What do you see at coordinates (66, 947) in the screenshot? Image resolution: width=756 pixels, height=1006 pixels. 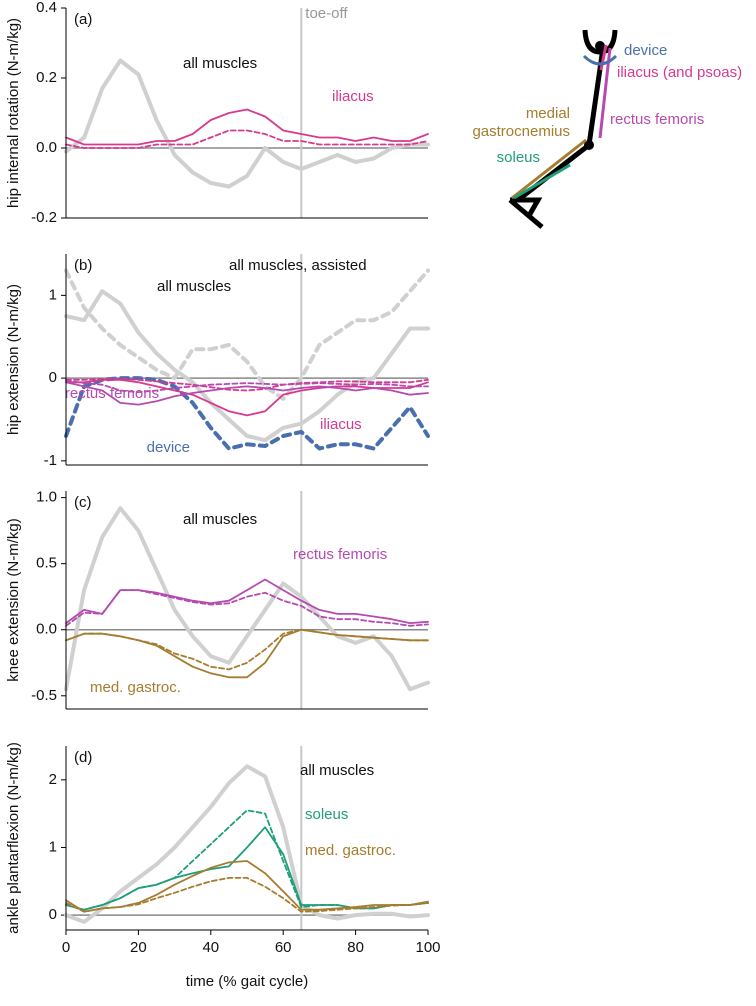 I see `x-tick-label: 0` at bounding box center [66, 947].